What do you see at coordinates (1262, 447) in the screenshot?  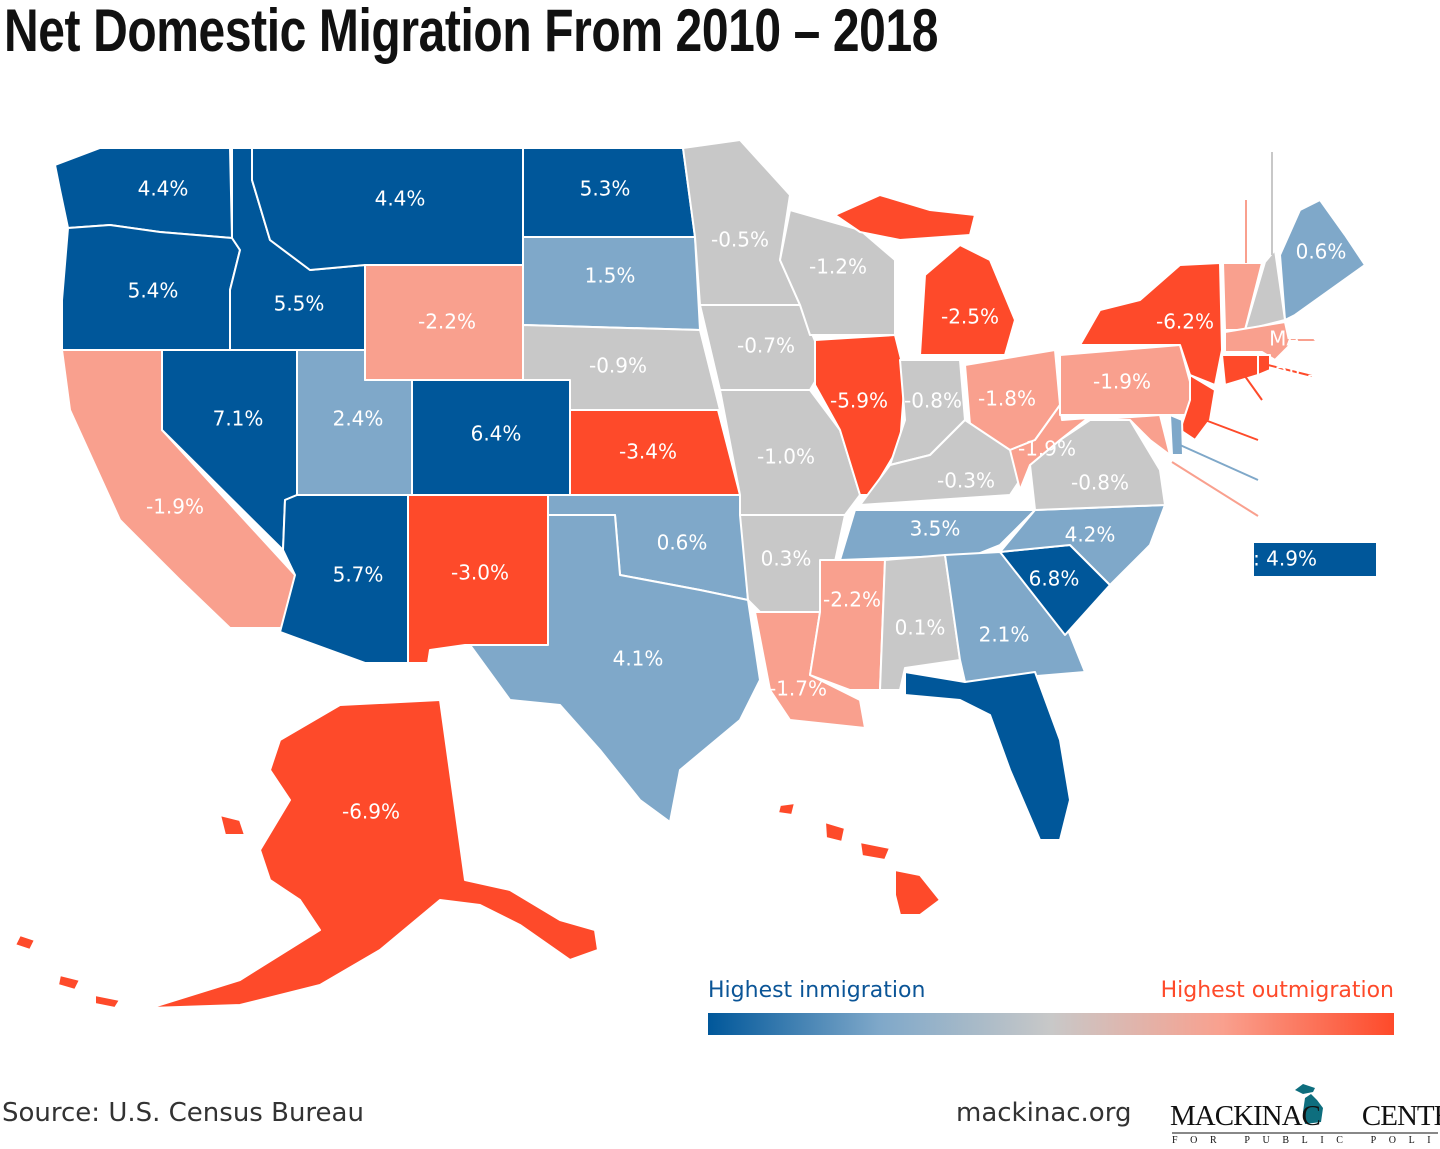 I see `callout-label: NJ: -5.0%` at bounding box center [1262, 447].